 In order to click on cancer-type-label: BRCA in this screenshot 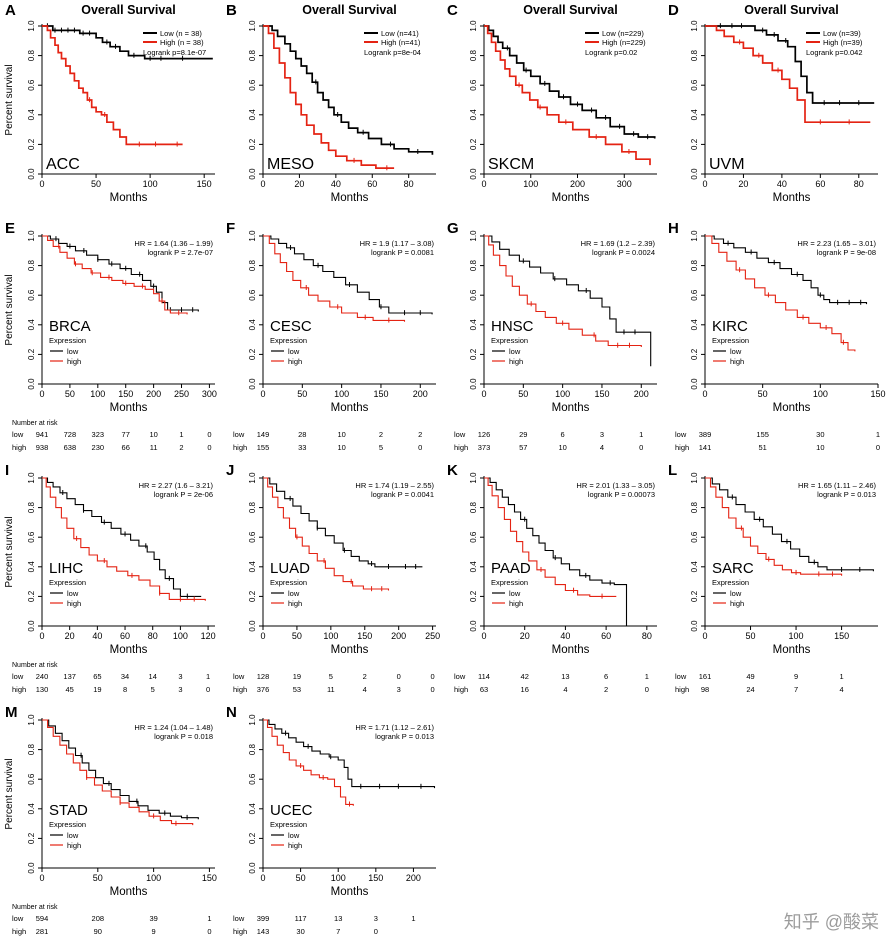, I will do `click(70, 326)`.